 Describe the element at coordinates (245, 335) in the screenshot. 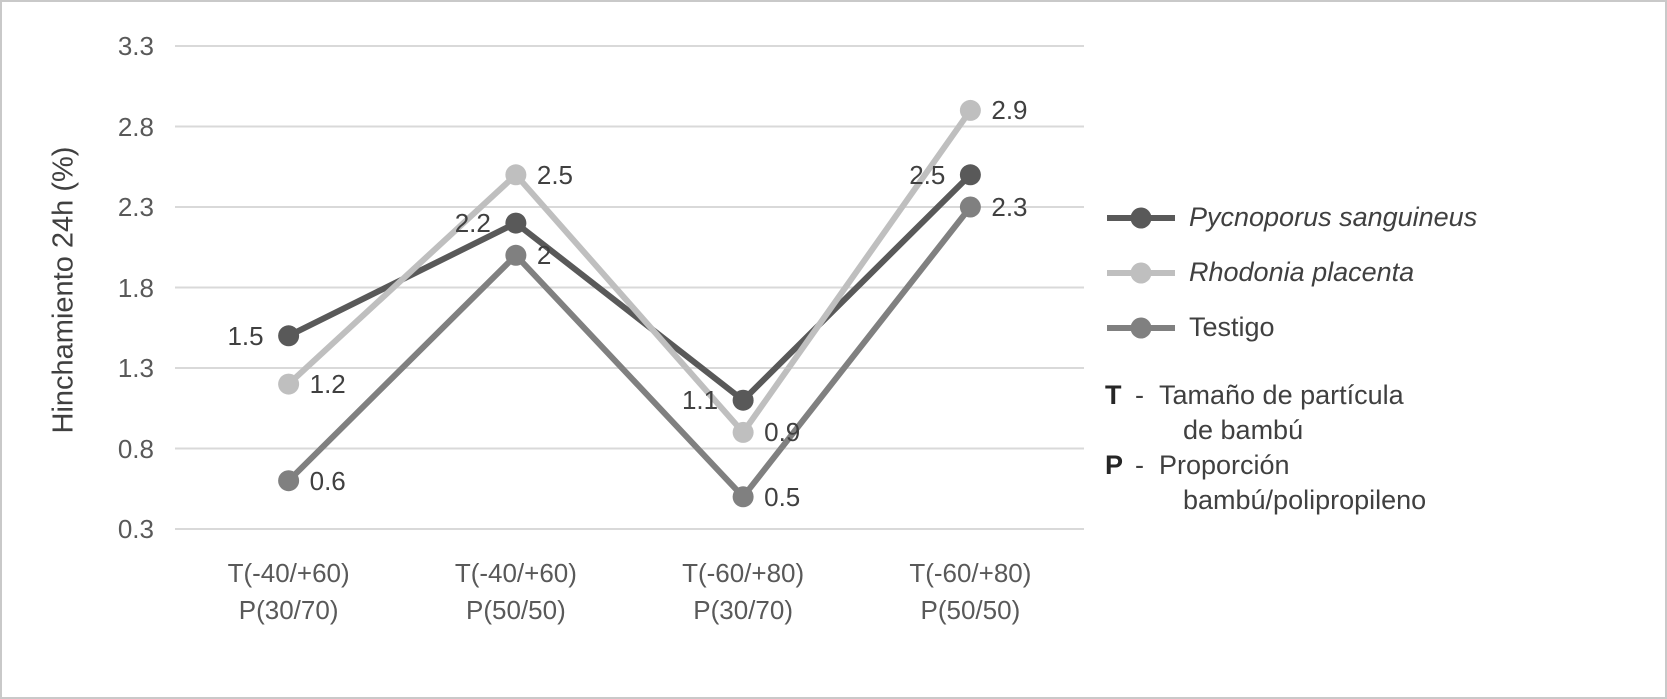

I see `data-label: 1.5` at that location.